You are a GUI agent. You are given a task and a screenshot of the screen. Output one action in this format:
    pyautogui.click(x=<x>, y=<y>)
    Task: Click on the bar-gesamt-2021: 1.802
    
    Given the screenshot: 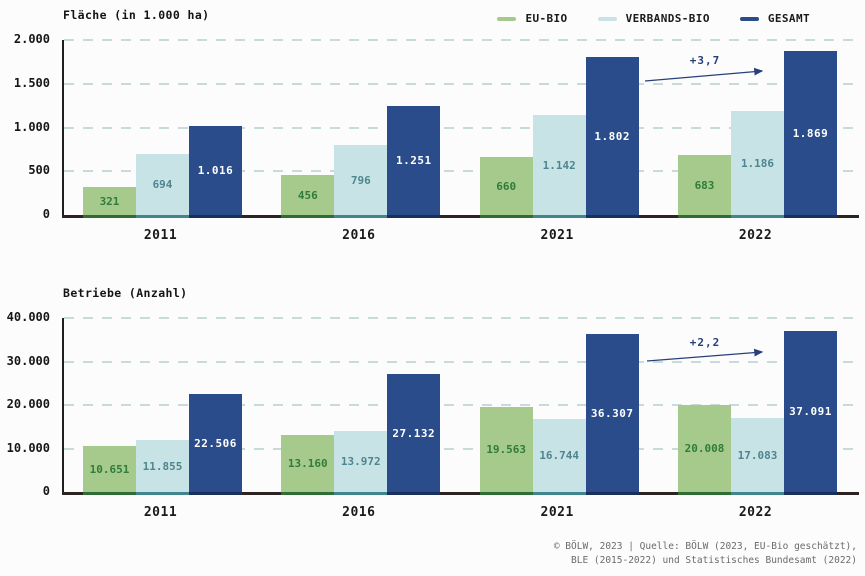 What is the action you would take?
    pyautogui.click(x=612, y=137)
    